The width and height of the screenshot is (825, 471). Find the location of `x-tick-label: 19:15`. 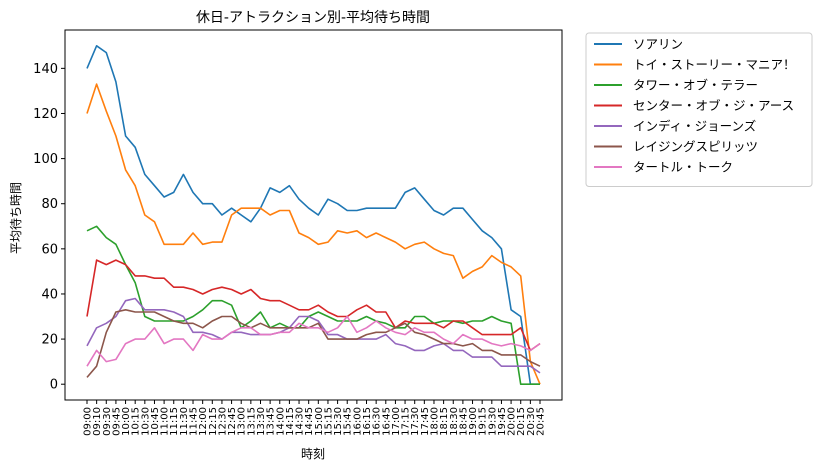

x-tick-label: 19:15 is located at coordinates (483, 421).